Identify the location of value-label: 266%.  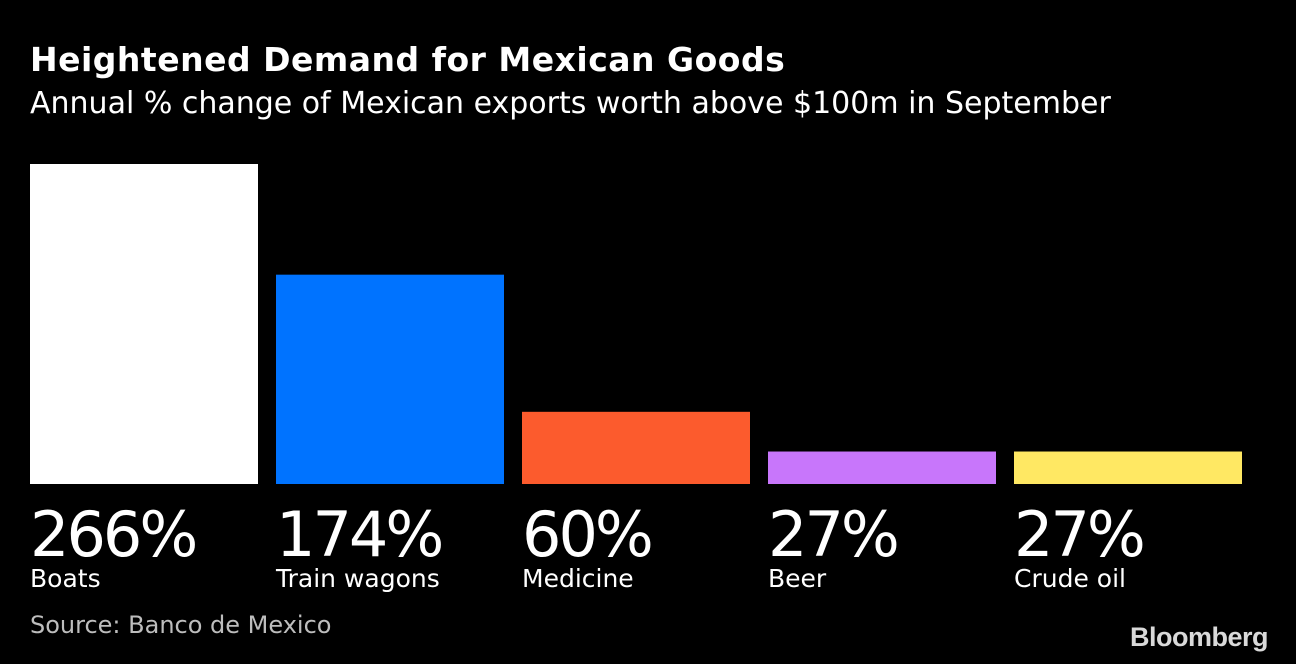
(112, 534).